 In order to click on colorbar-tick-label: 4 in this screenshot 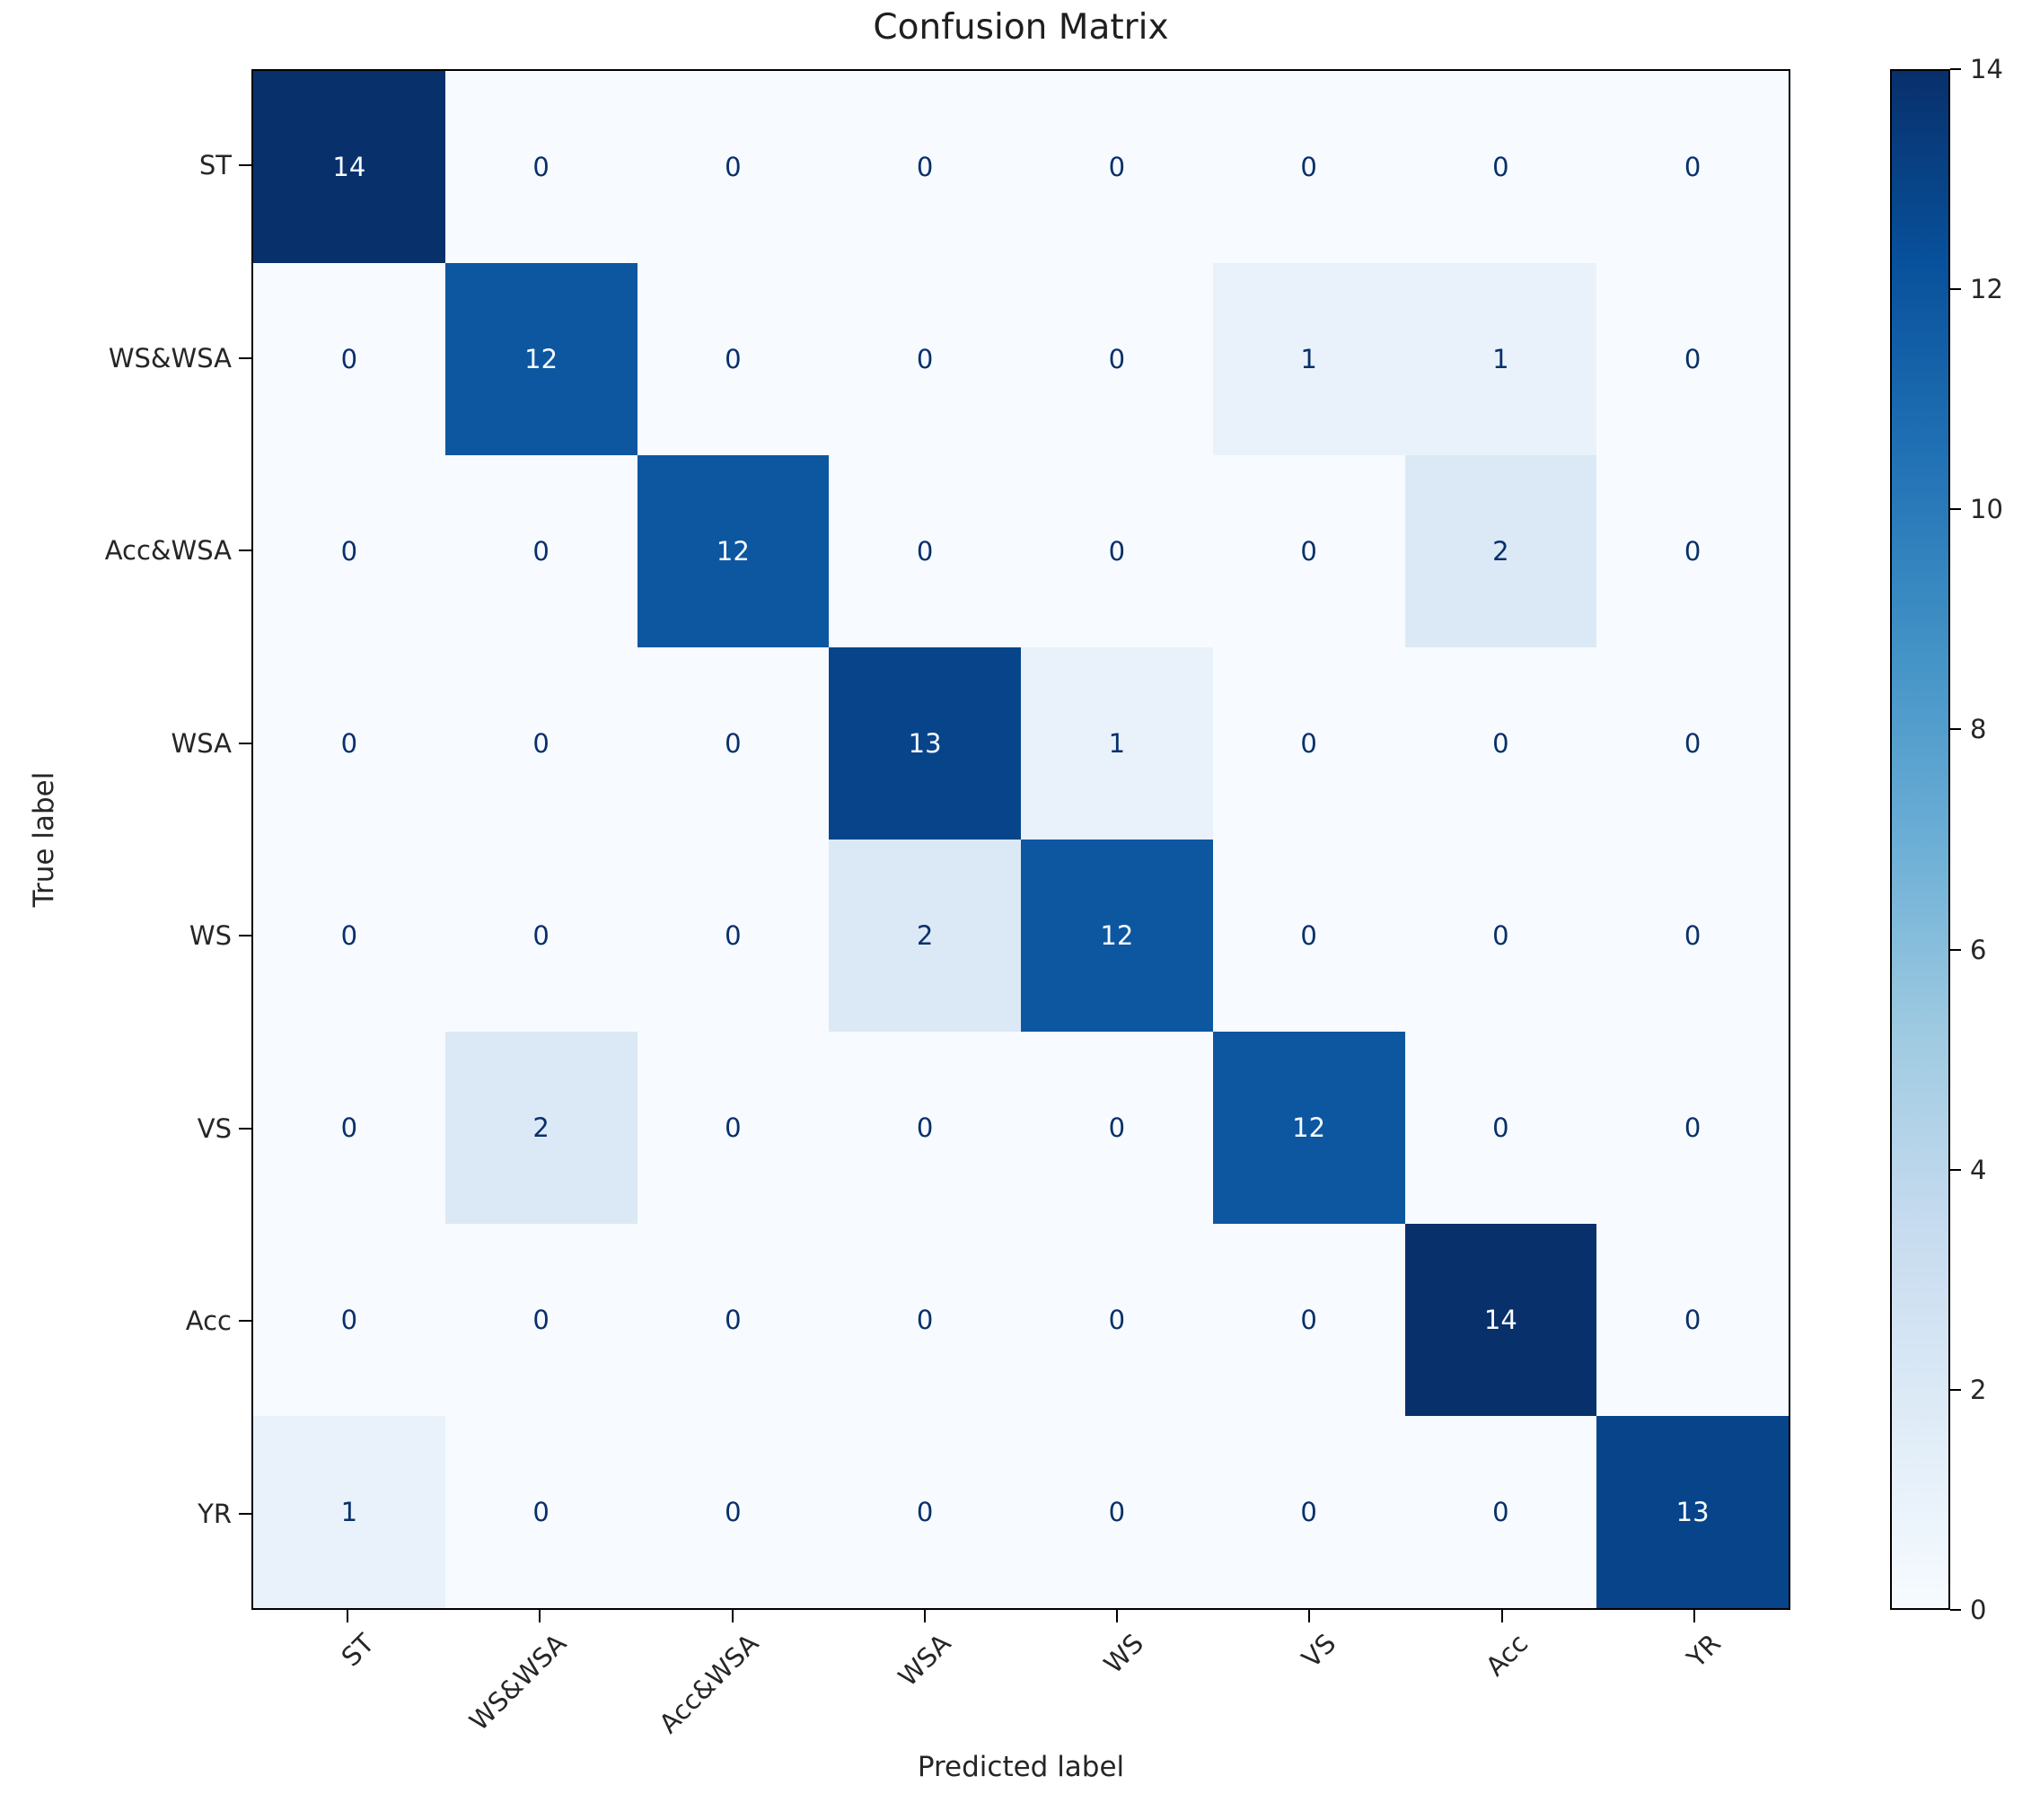, I will do `click(1978, 1169)`.